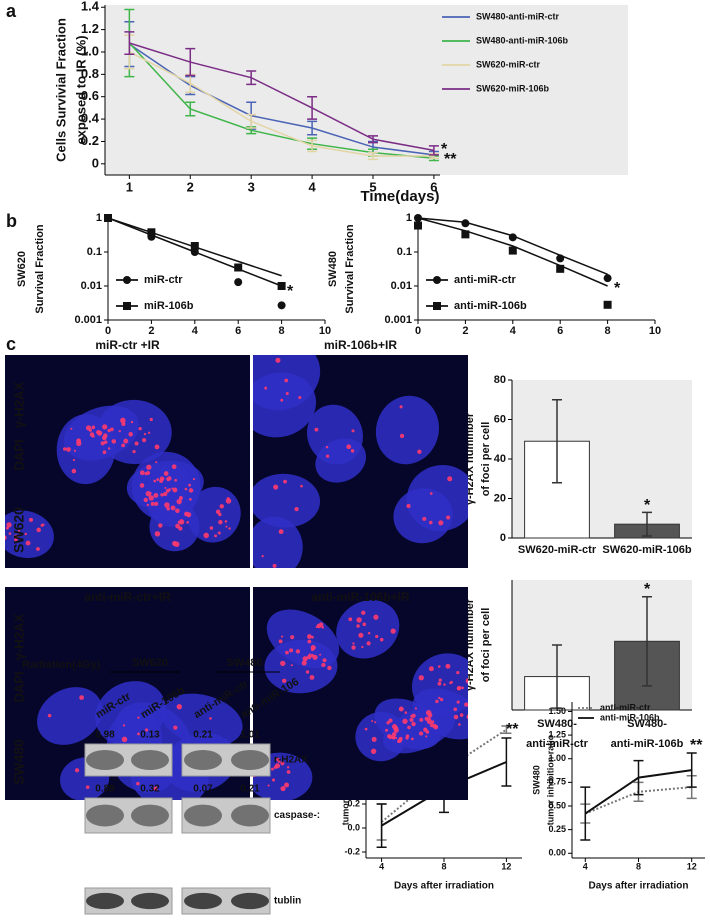  What do you see at coordinates (18, 405) in the screenshot?
I see `stain-label: γ-H2AX` at bounding box center [18, 405].